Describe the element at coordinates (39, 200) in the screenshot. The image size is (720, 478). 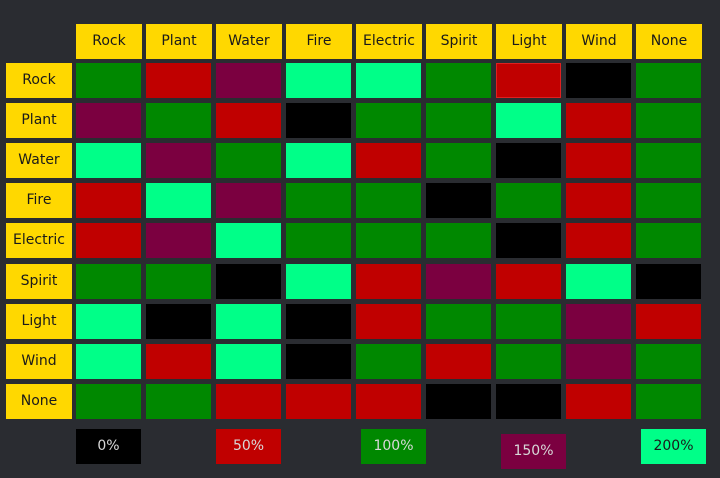
I see `row-header-fire: Fire` at that location.